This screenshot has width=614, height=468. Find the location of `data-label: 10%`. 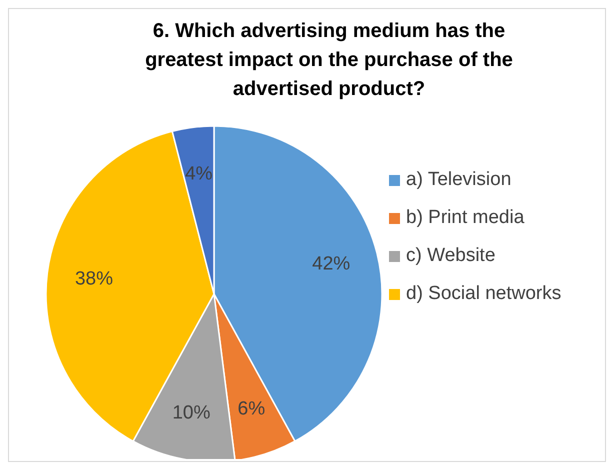

data-label: 10% is located at coordinates (191, 413).